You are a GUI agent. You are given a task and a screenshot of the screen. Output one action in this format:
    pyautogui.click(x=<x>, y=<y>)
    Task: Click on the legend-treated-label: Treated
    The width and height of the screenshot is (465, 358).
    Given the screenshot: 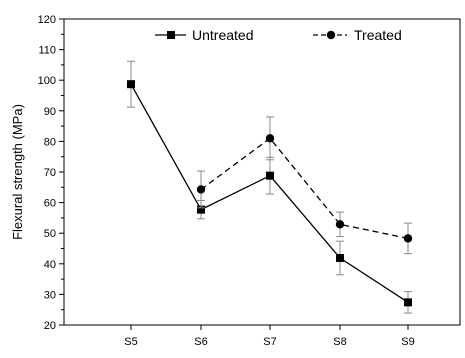 What is the action you would take?
    pyautogui.click(x=378, y=35)
    